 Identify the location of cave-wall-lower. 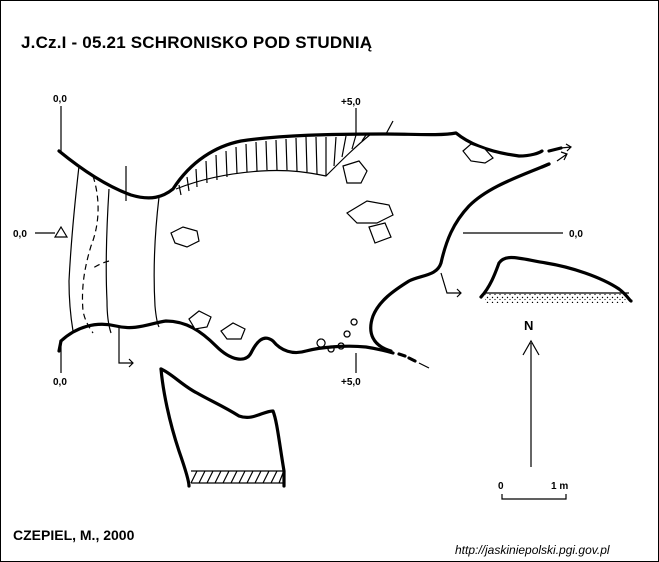
(227, 340).